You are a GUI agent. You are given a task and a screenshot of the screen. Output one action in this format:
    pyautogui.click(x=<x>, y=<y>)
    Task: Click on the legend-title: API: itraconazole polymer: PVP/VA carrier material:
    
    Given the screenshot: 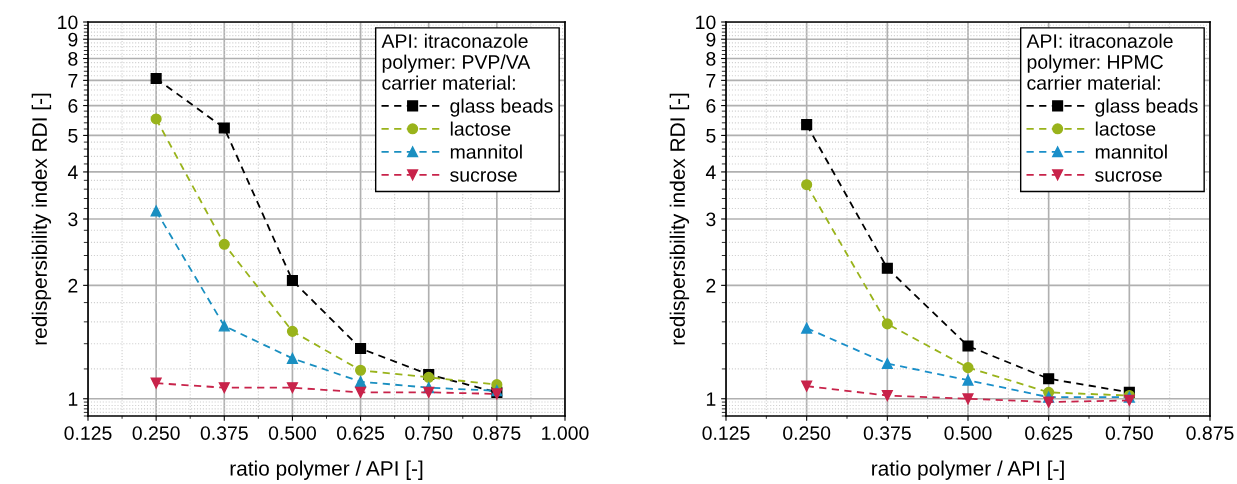 What is the action you would take?
    pyautogui.click(x=456, y=61)
    